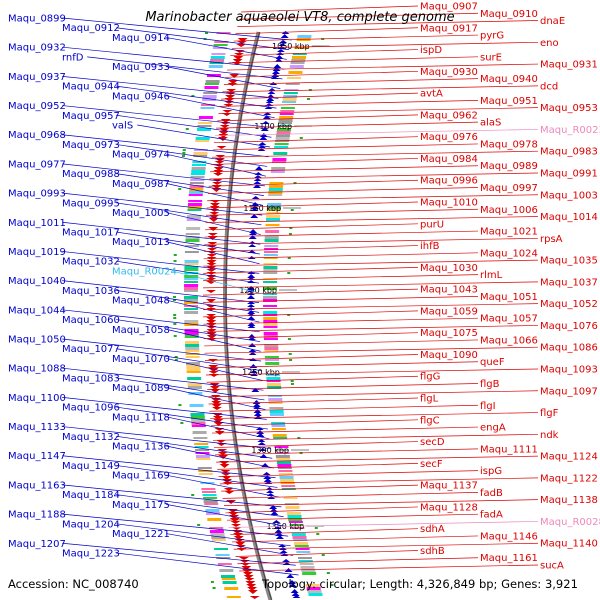 The height and width of the screenshot is (600, 600). I want to click on gene-label: Maqu_0976, so click(449, 137).